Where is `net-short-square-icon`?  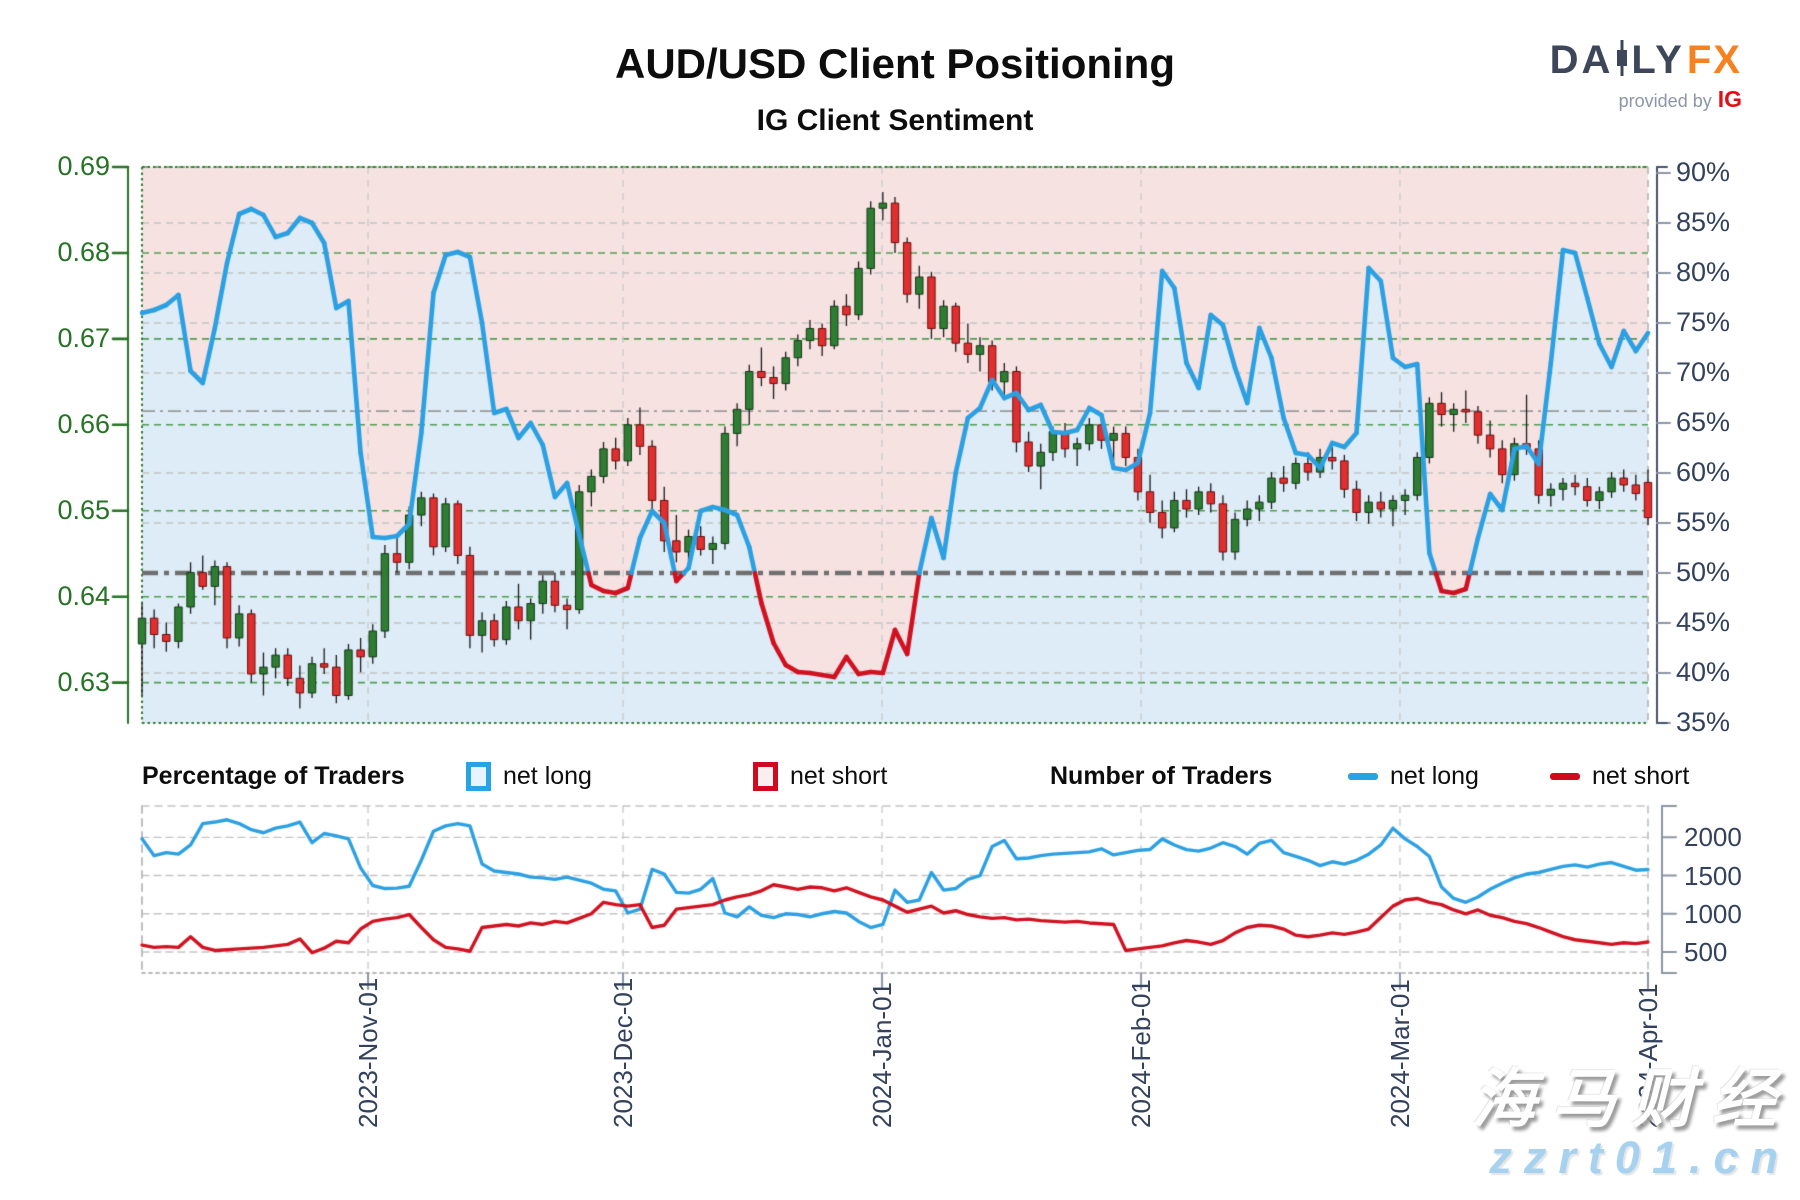
net-short-square-icon is located at coordinates (765, 776).